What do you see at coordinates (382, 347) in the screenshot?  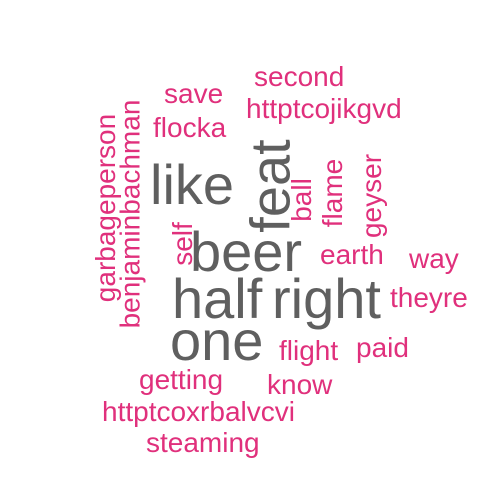 I see `word-paid: paid` at bounding box center [382, 347].